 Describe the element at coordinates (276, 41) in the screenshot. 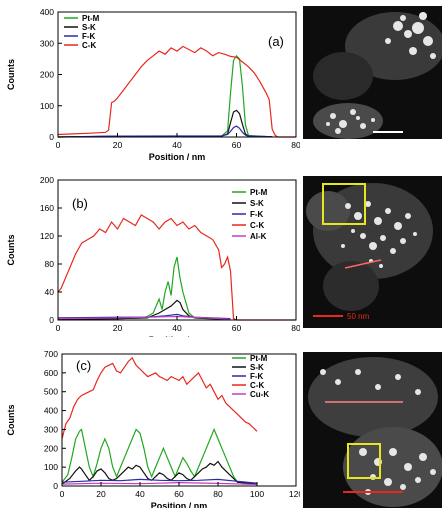

I see `panel-label: (a)` at that location.